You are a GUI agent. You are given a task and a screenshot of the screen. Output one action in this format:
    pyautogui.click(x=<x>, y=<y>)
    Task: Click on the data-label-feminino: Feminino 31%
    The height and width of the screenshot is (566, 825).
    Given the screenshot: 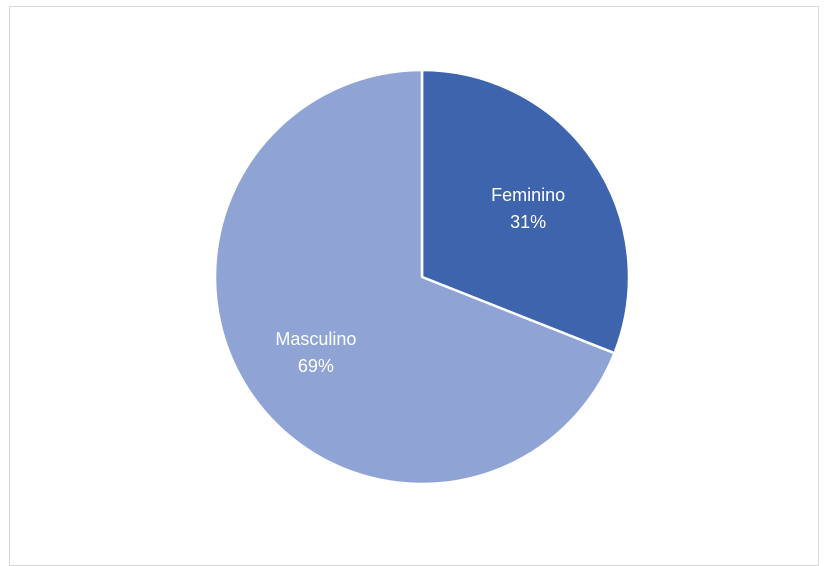 What is the action you would take?
    pyautogui.click(x=528, y=208)
    